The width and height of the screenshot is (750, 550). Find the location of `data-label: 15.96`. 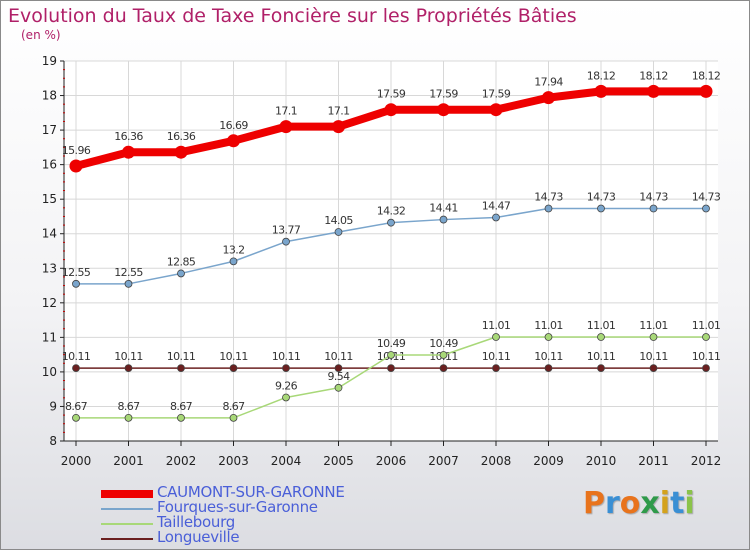

data-label: 15.96 is located at coordinates (76, 150).